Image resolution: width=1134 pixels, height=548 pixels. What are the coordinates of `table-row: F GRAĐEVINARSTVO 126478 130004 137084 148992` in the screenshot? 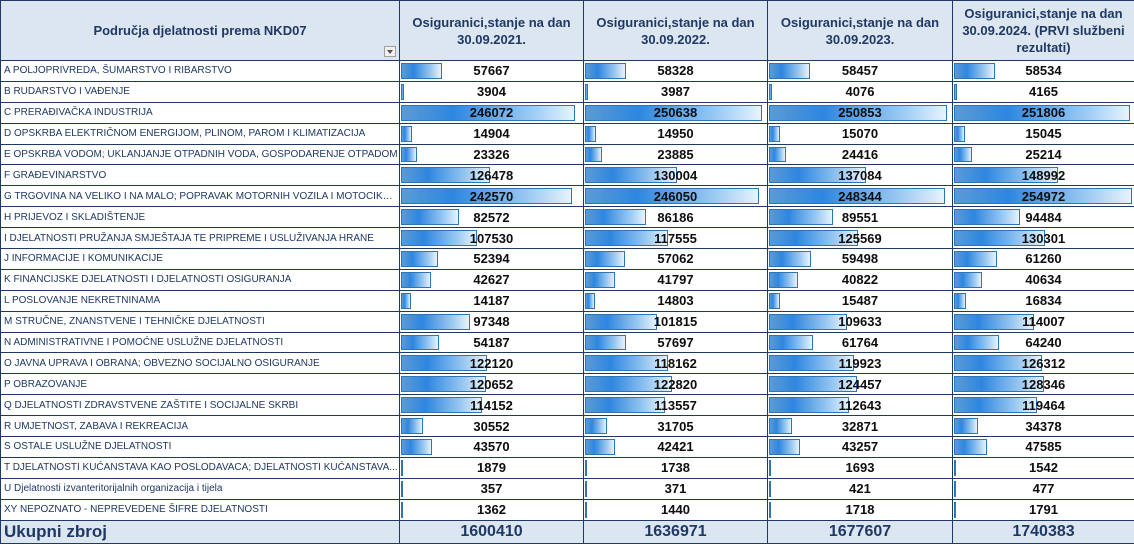 It's located at (567, 175).